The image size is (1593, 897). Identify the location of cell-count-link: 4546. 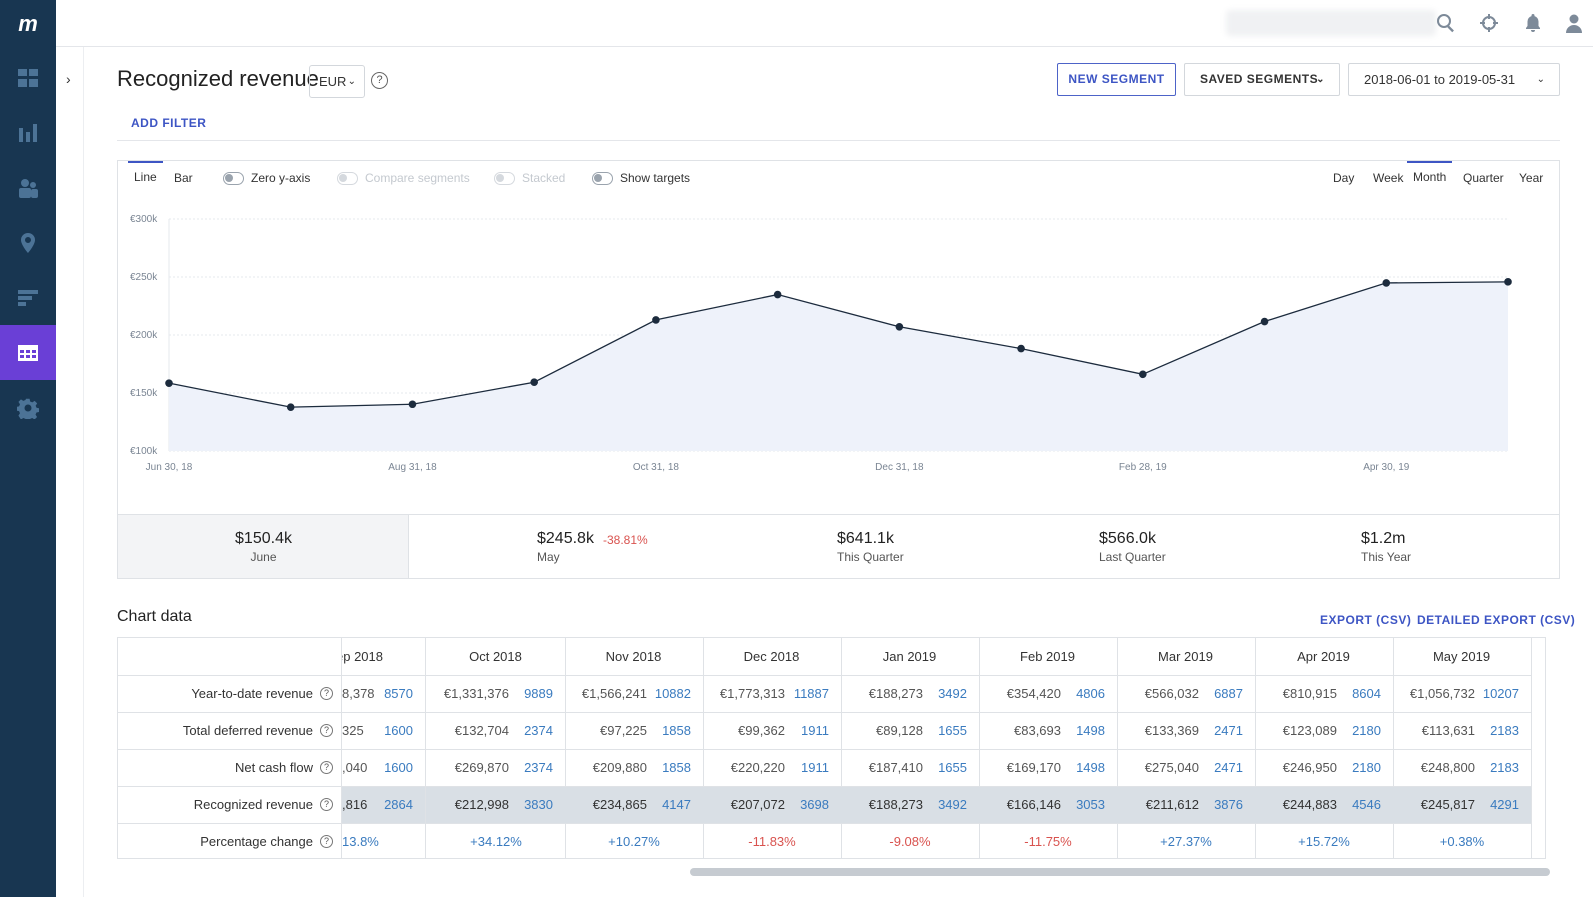
(1366, 804).